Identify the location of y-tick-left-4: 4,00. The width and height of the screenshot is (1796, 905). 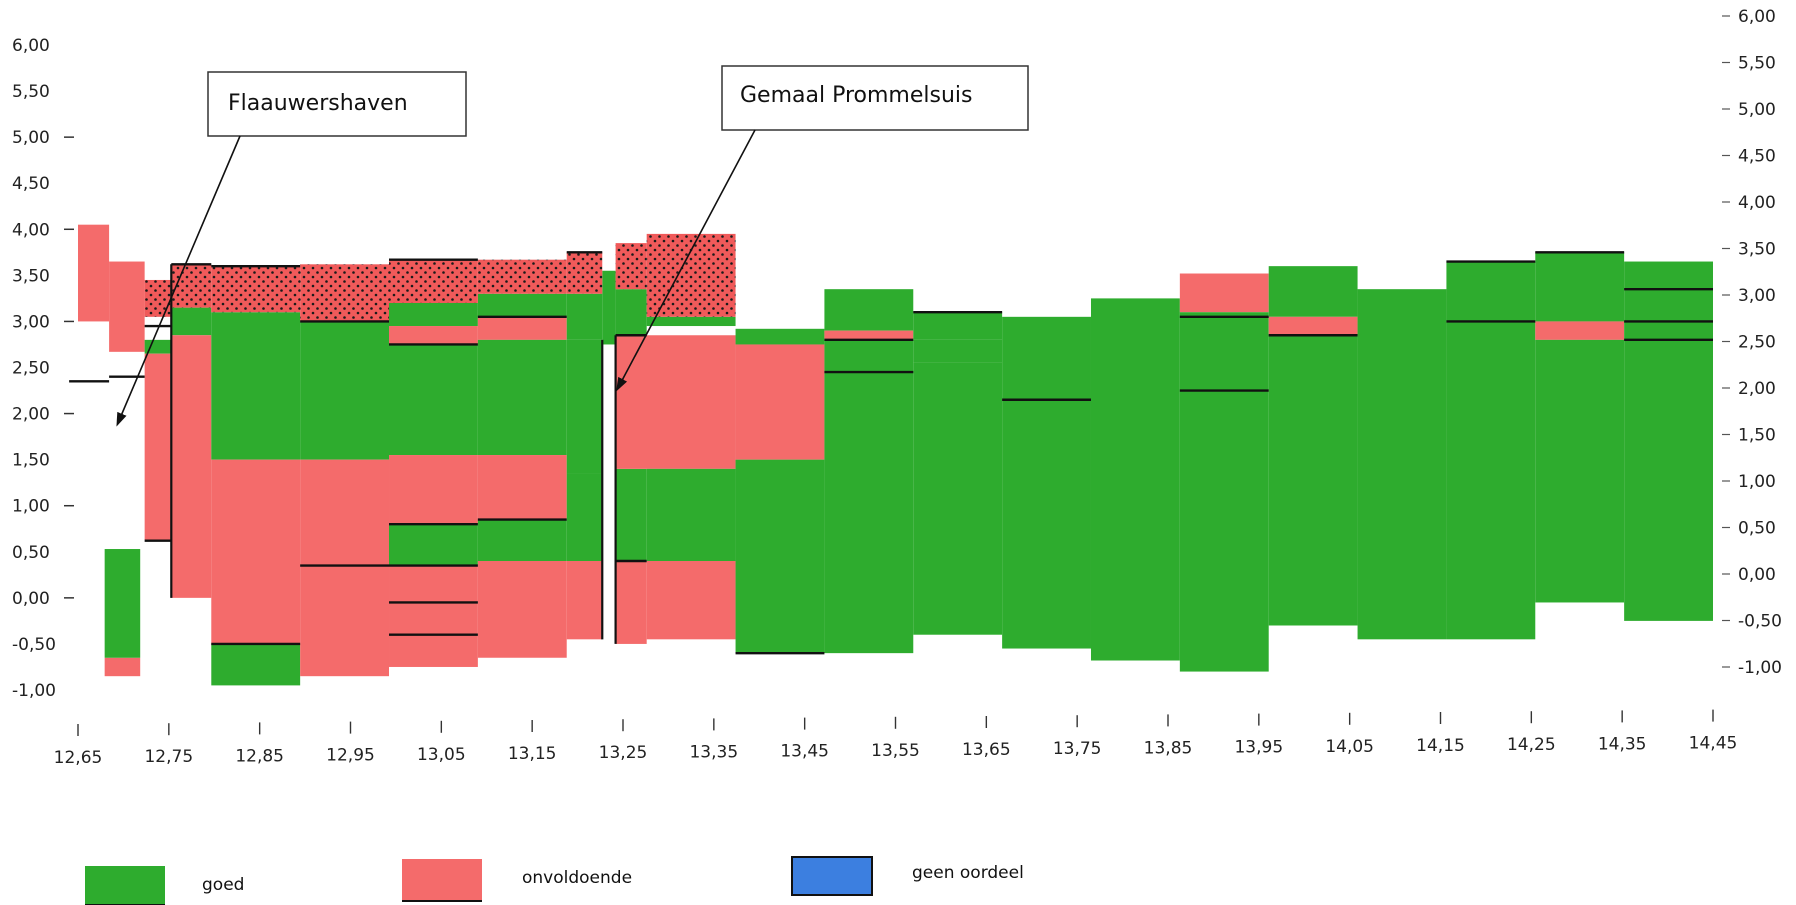
(31, 230).